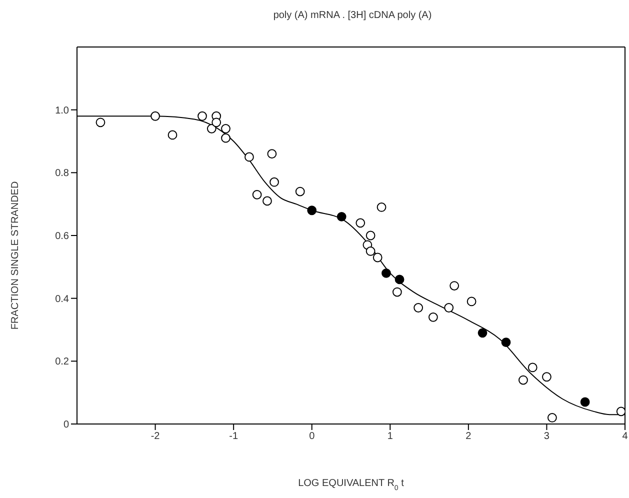 This screenshot has width=629, height=498. Describe the element at coordinates (312, 436) in the screenshot. I see `x-tick-label: 0` at that location.